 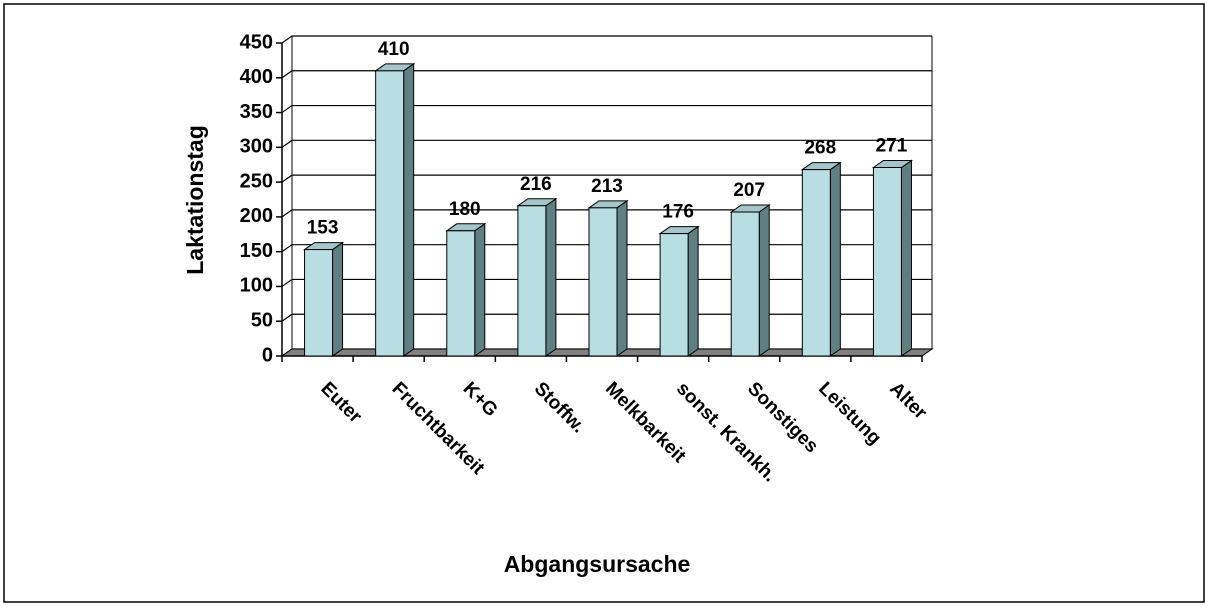 What do you see at coordinates (256, 216) in the screenshot?
I see `y-tick-label: 200` at bounding box center [256, 216].